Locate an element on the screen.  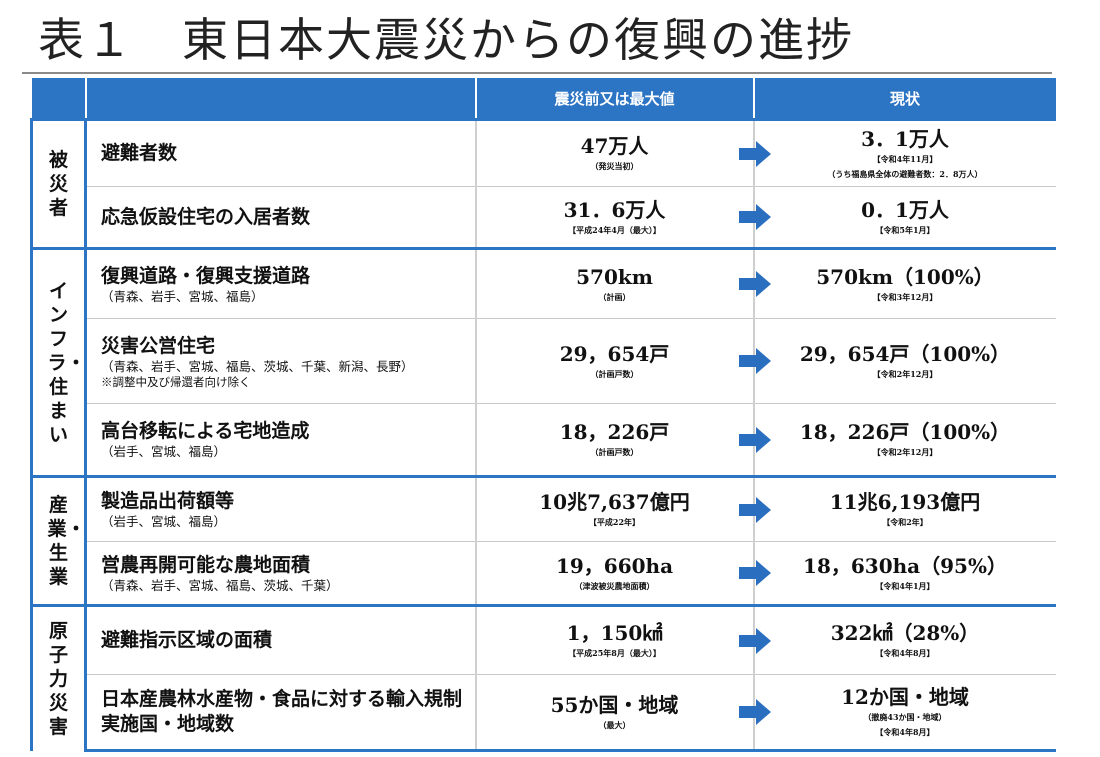
current-value: 29，654戸（100%） is located at coordinates (905, 353).